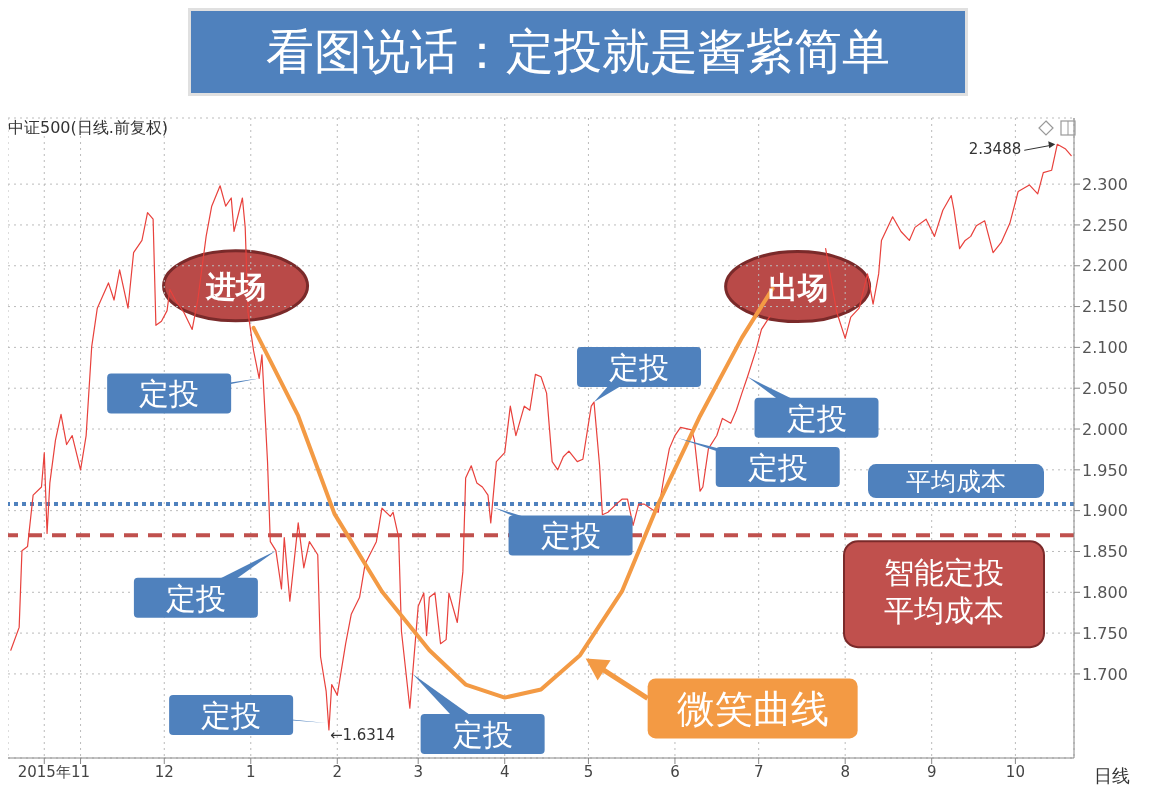 The image size is (1157, 797). Describe the element at coordinates (752, 709) in the screenshot. I see `annotation: 微笑曲线` at that location.